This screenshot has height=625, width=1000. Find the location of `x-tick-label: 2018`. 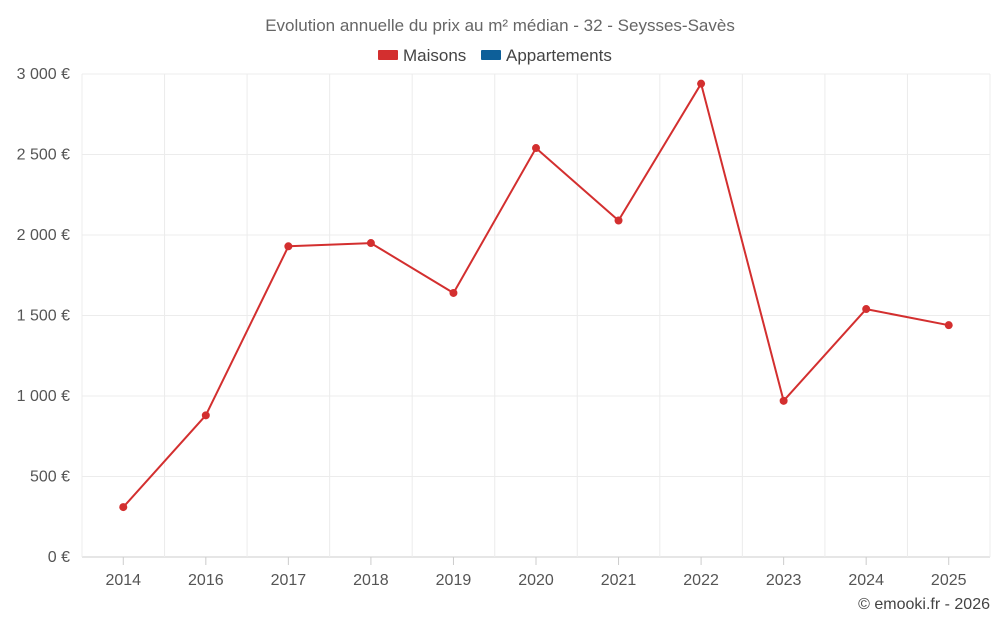

x-tick-label: 2018 is located at coordinates (371, 580).